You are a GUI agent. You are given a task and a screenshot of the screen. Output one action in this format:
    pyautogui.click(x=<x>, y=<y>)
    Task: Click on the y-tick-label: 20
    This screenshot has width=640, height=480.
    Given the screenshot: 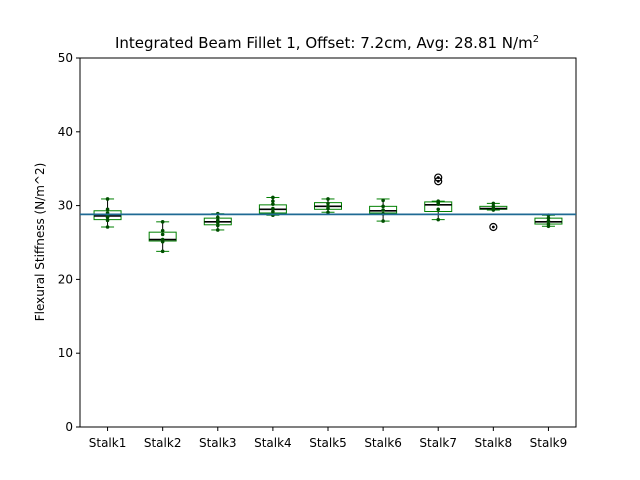 What is the action you would take?
    pyautogui.click(x=65, y=279)
    